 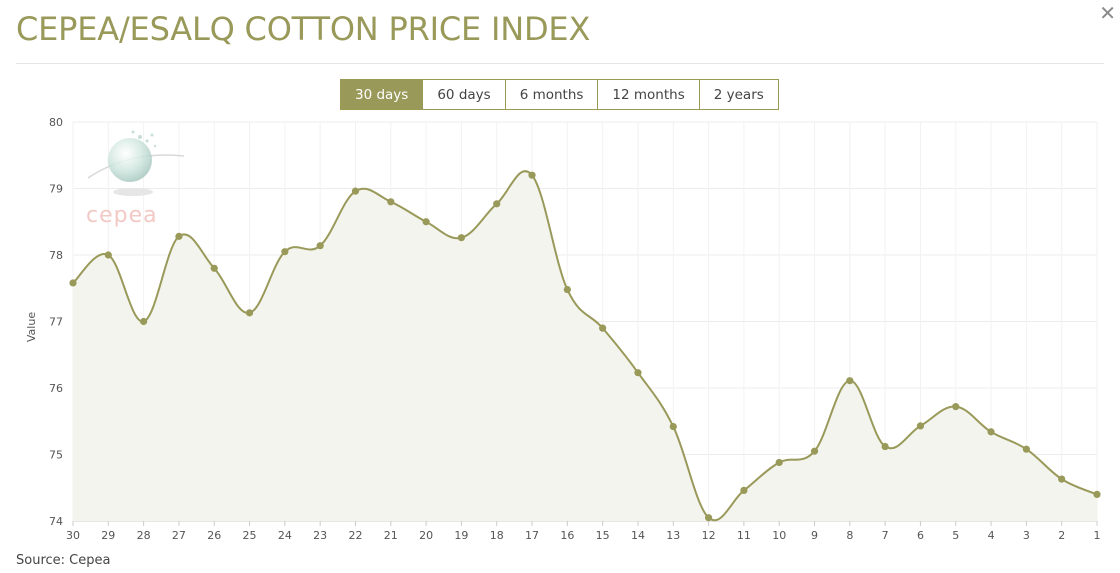 What do you see at coordinates (560, 63) in the screenshot?
I see `header-divider` at bounding box center [560, 63].